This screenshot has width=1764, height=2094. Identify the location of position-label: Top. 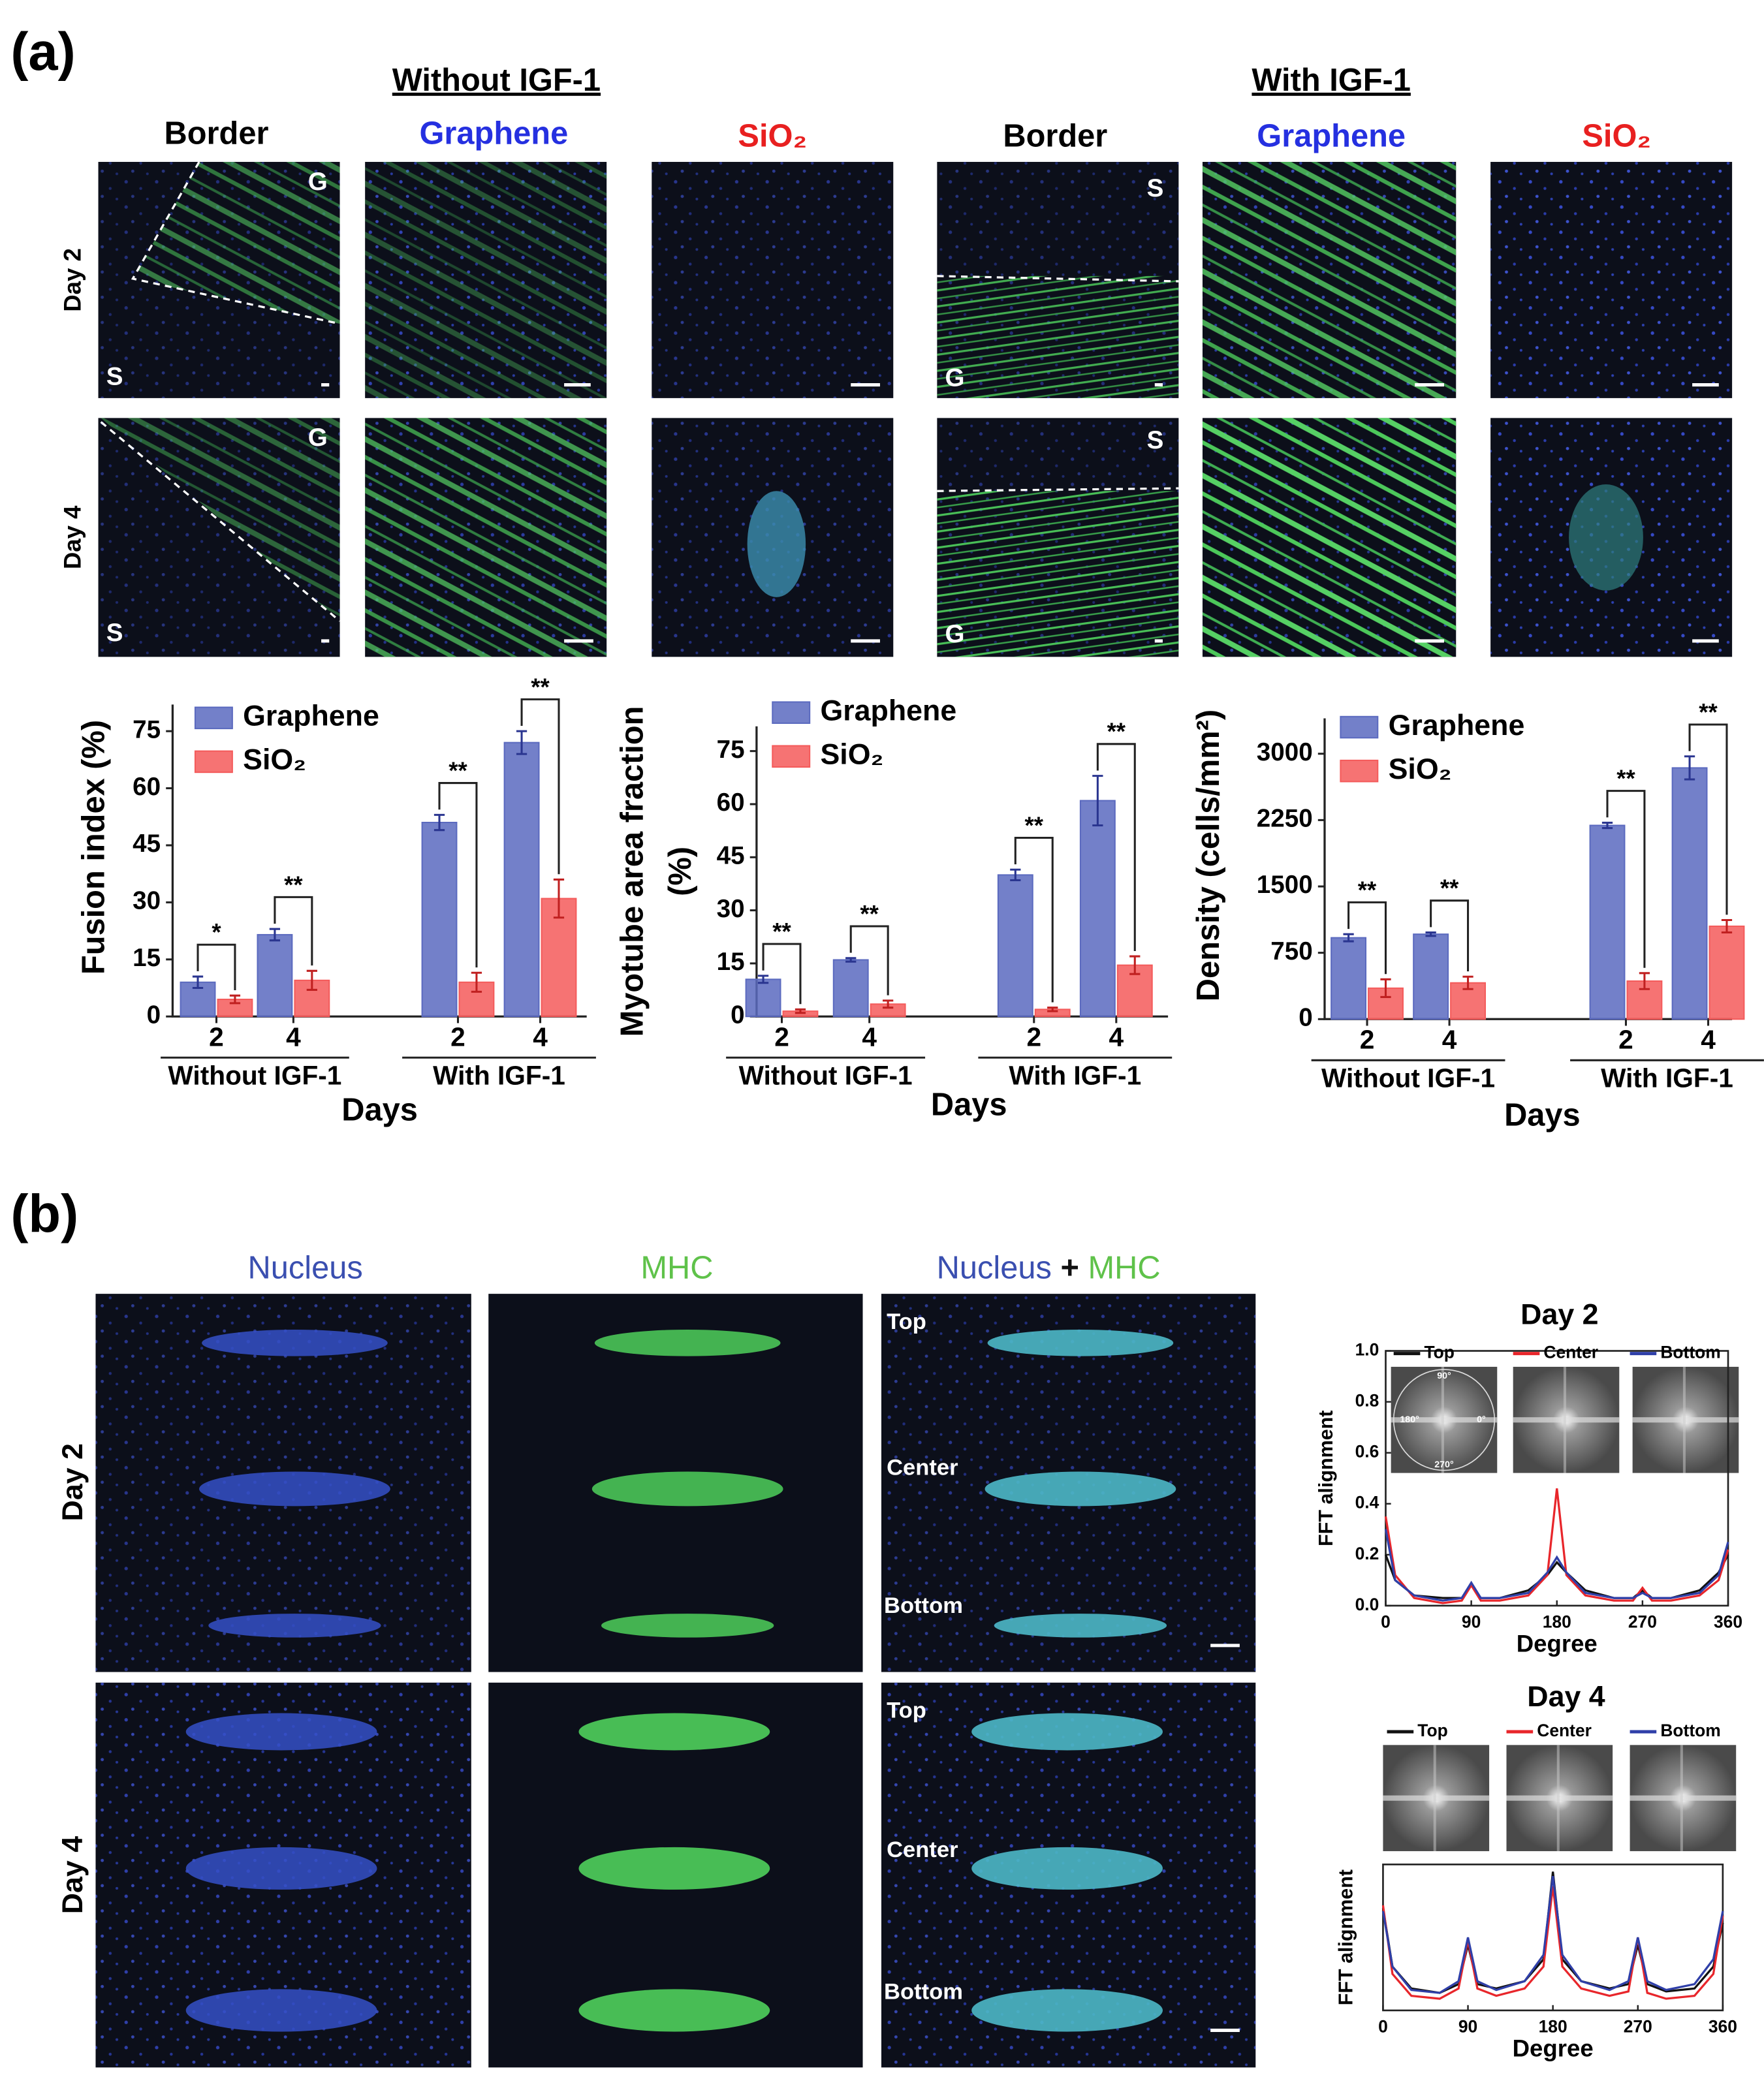
(906, 1321).